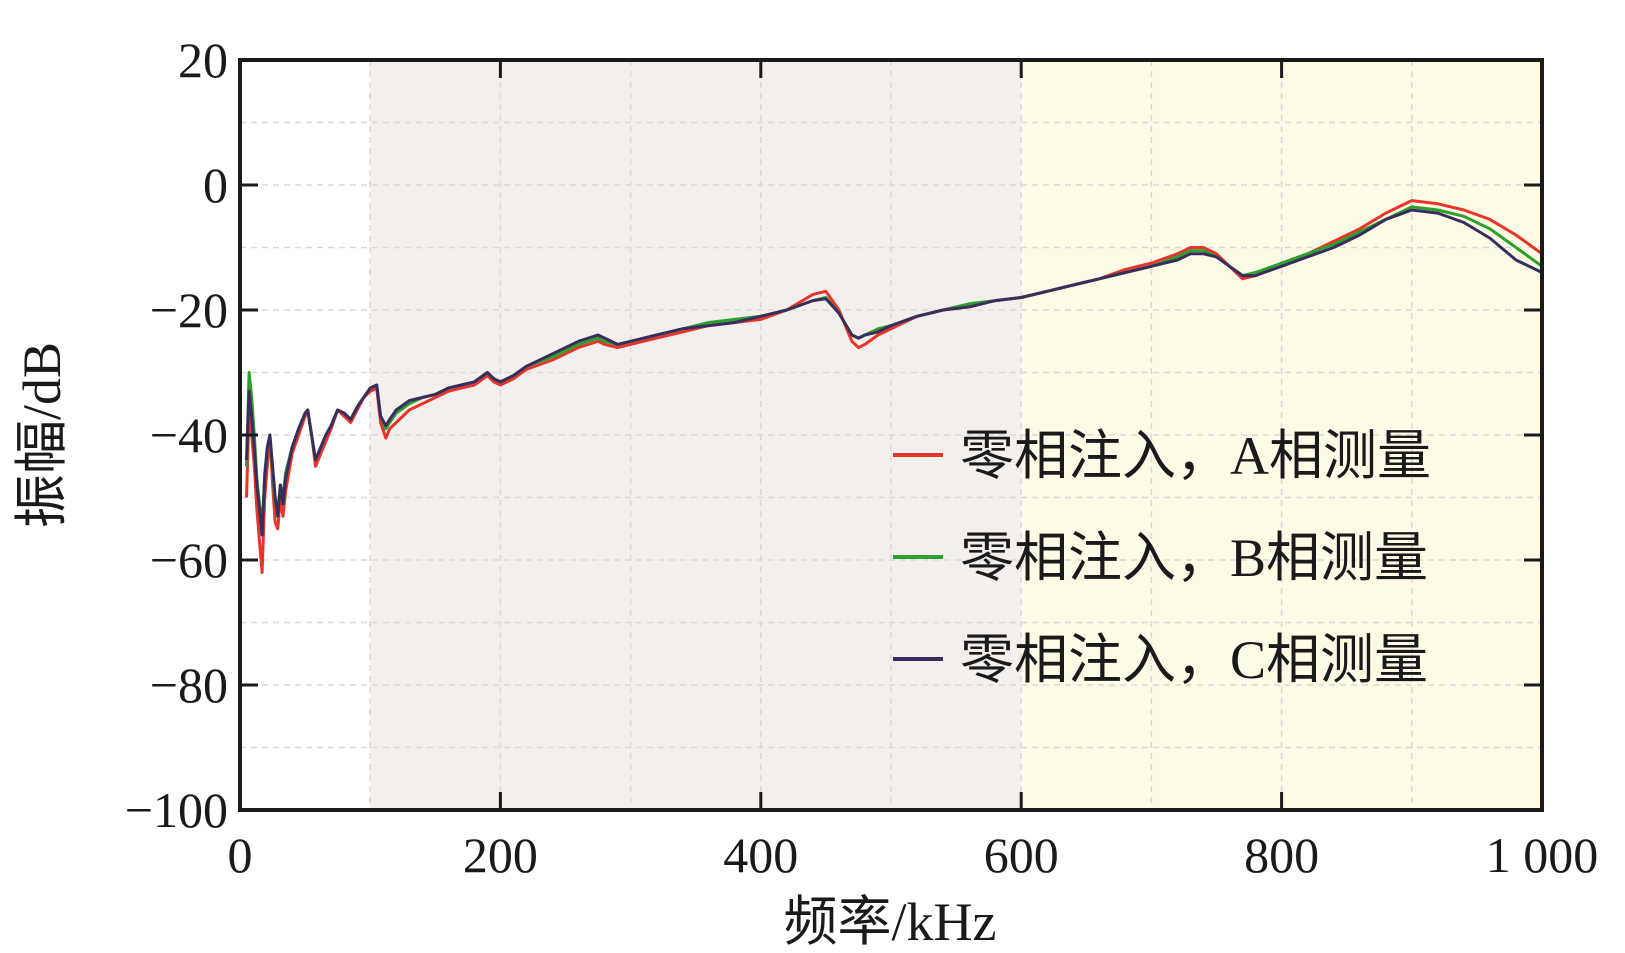 The width and height of the screenshot is (1625, 953). What do you see at coordinates (500, 855) in the screenshot?
I see `x-tick-label: 200` at bounding box center [500, 855].